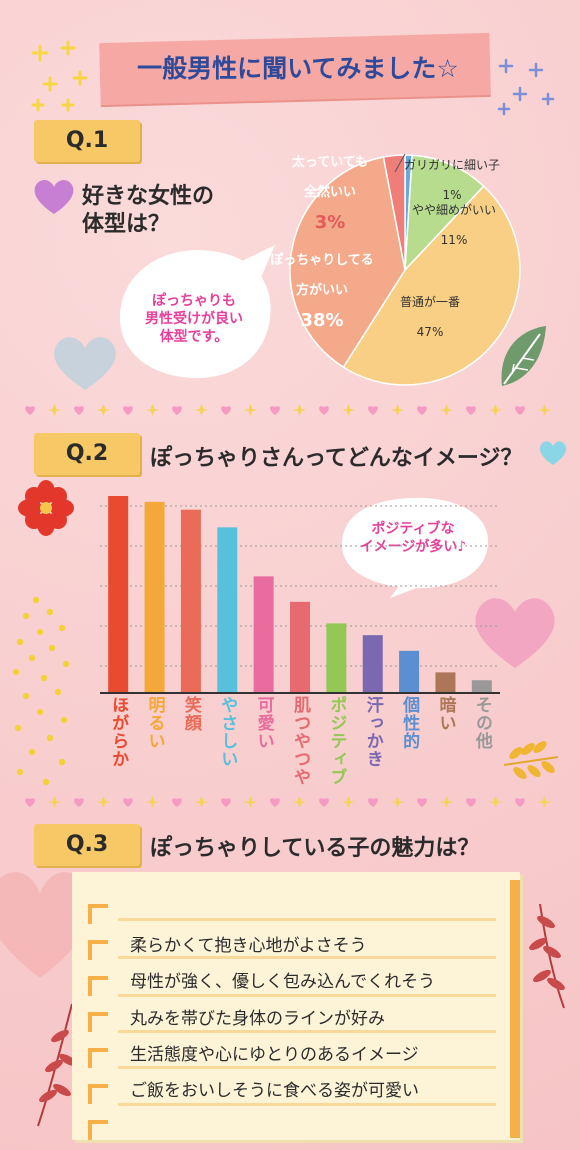 This screenshot has width=580, height=1150. What do you see at coordinates (54, 196) in the screenshot?
I see `purple-heart-icon` at bounding box center [54, 196].